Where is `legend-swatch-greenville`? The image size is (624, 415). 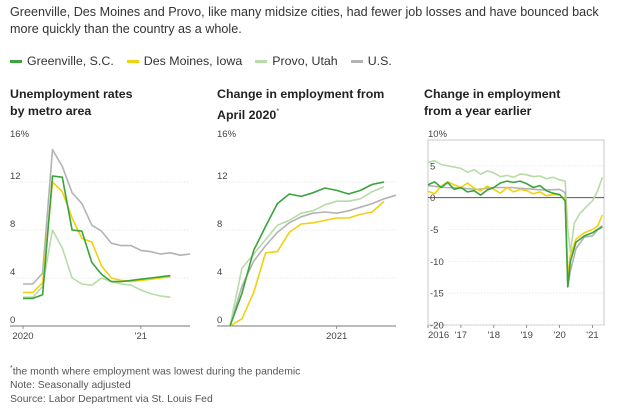 legend-swatch-greenville is located at coordinates (16, 61).